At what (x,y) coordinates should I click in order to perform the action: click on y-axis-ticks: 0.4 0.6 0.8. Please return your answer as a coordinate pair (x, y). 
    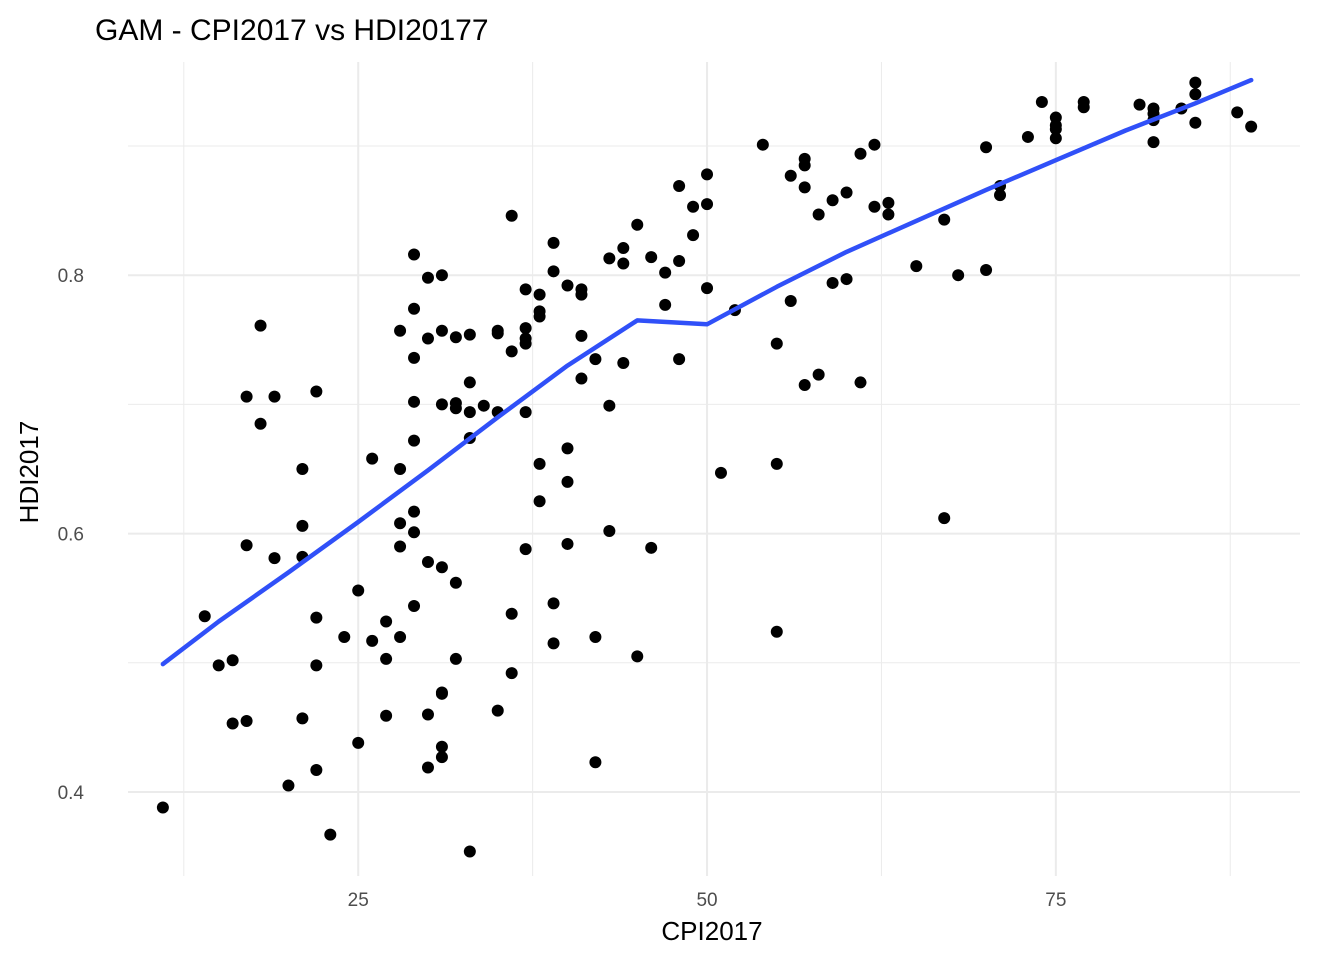
    Looking at the image, I should click on (71, 535).